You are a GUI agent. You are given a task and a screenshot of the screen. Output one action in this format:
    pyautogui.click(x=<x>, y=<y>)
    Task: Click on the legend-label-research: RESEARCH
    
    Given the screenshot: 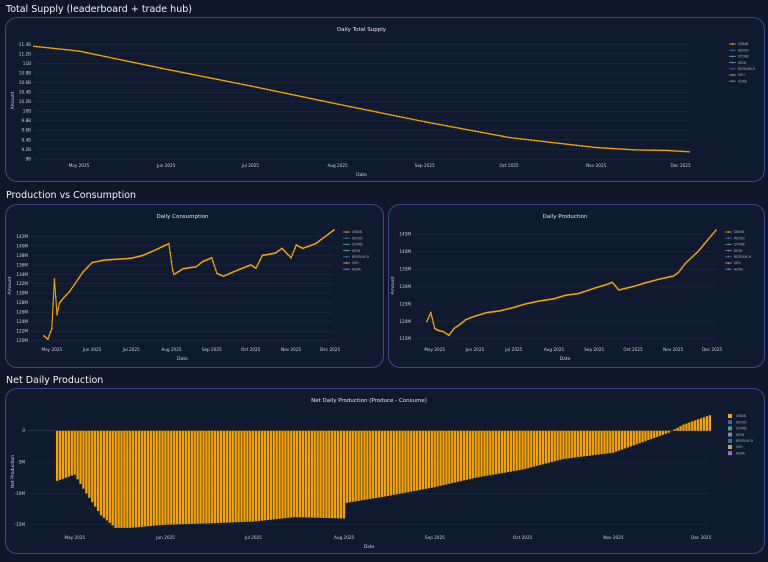 What is the action you would take?
    pyautogui.click(x=361, y=257)
    